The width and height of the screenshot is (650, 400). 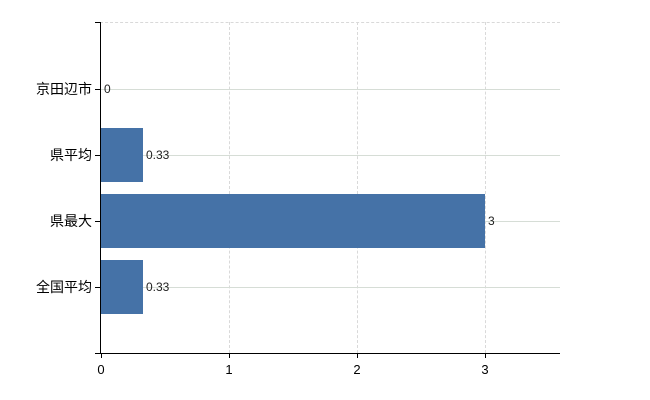 I want to click on bar-value-label: 0, so click(x=107, y=89).